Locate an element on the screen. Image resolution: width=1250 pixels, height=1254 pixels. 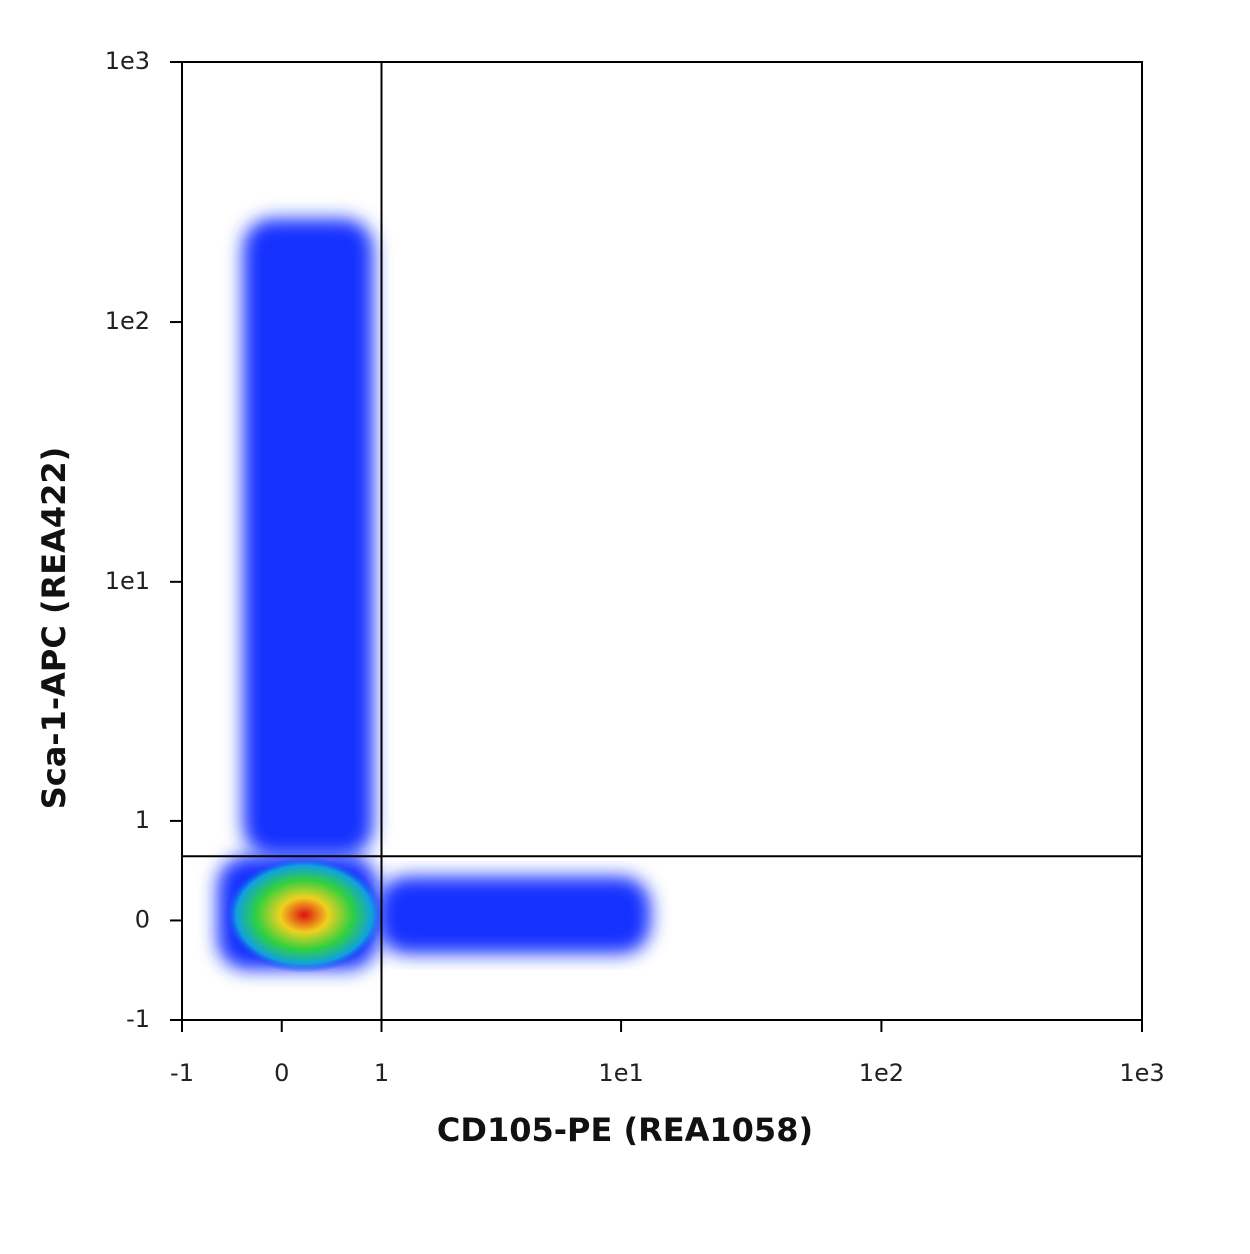
x-tick-label: 1e1 is located at coordinates (620, 1073).